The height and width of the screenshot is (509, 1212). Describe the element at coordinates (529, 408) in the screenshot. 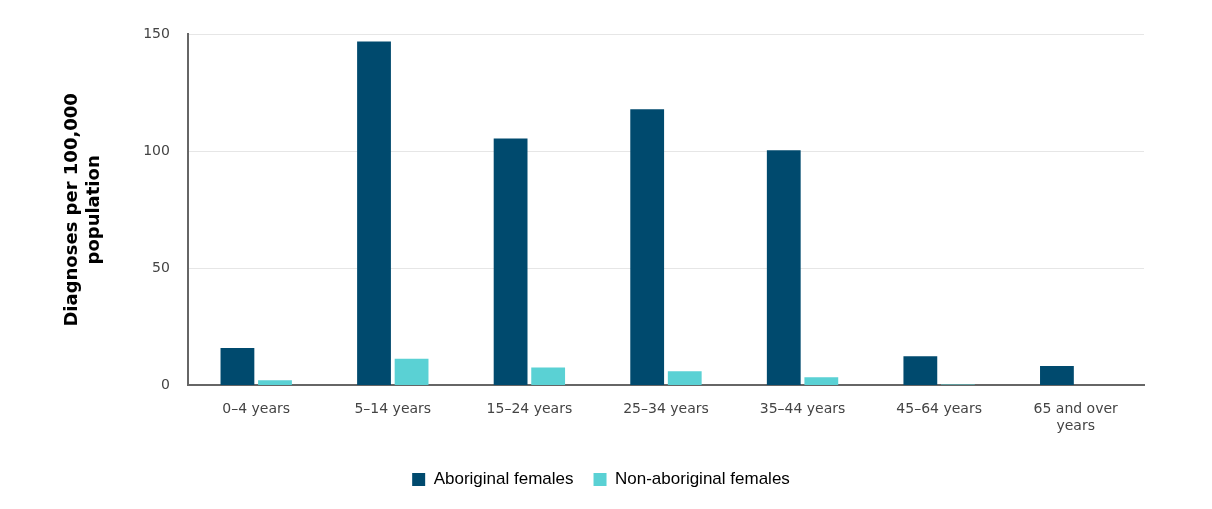

I see `x-tick-label: 15–24 years` at that location.